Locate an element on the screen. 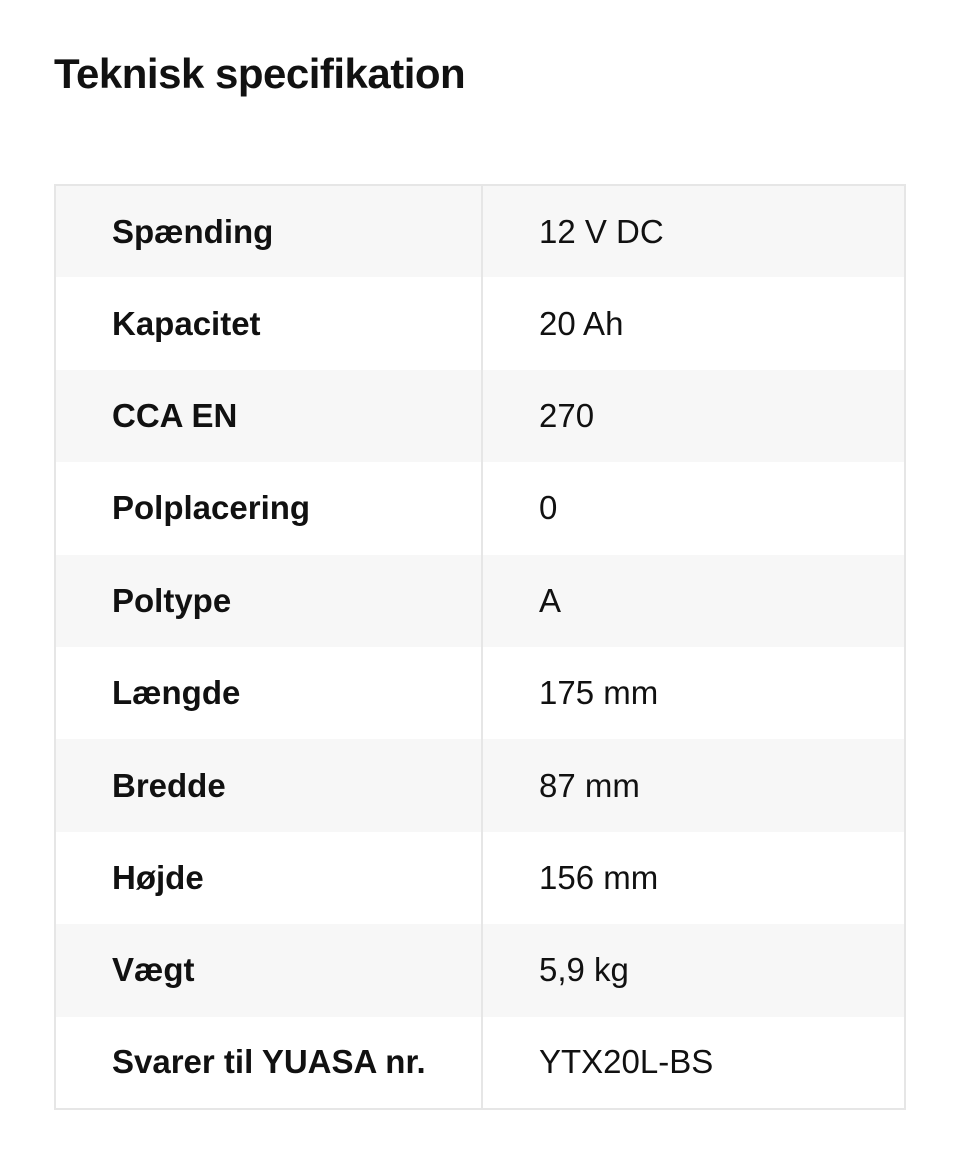 This screenshot has height=1169, width=960. spec-row: CCA EN 270 is located at coordinates (480, 416).